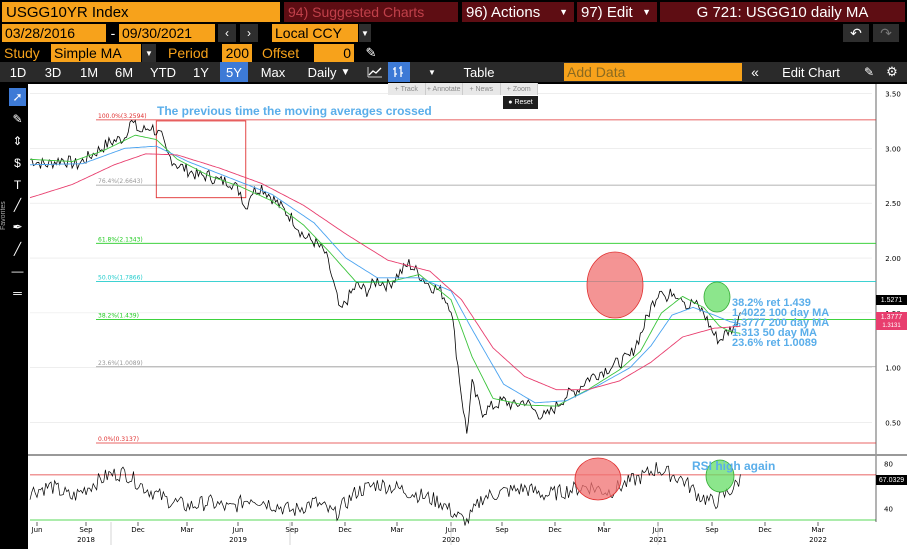  Describe the element at coordinates (479, 72) in the screenshot. I see `table-button: Table` at that location.